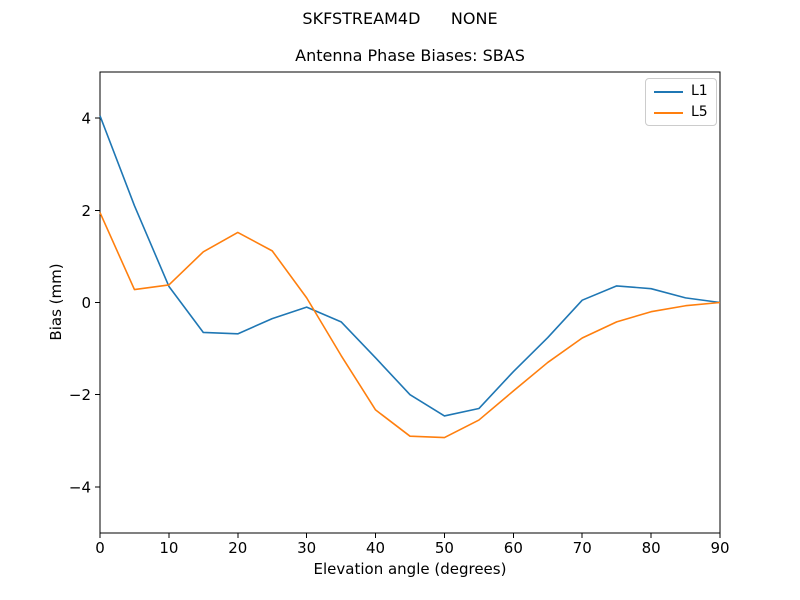 The image size is (800, 600). I want to click on x-tick-label: 30, so click(306, 548).